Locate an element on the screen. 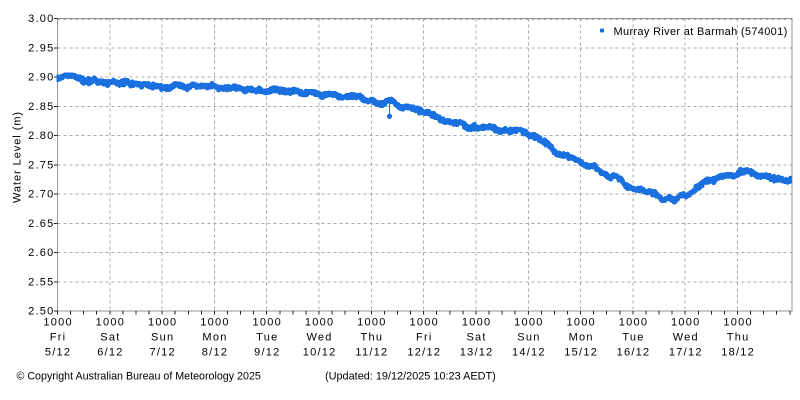  svg-text: 7/12 is located at coordinates (162, 353).